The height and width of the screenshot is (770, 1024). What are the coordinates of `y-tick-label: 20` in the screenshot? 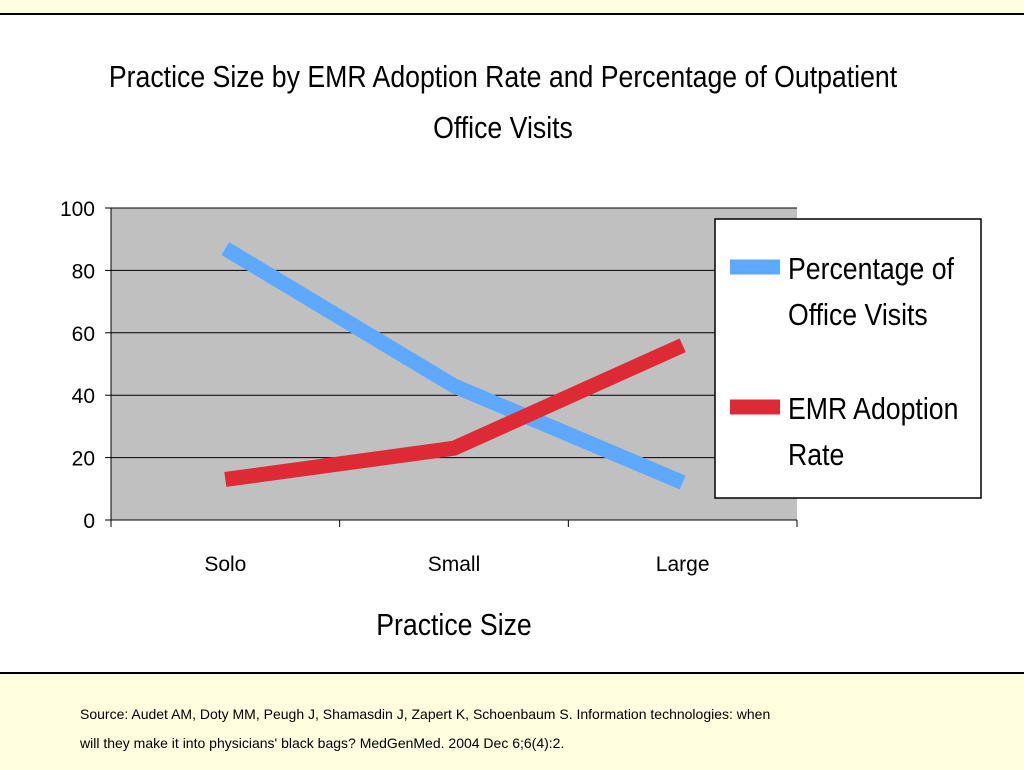 It's located at (83, 459).